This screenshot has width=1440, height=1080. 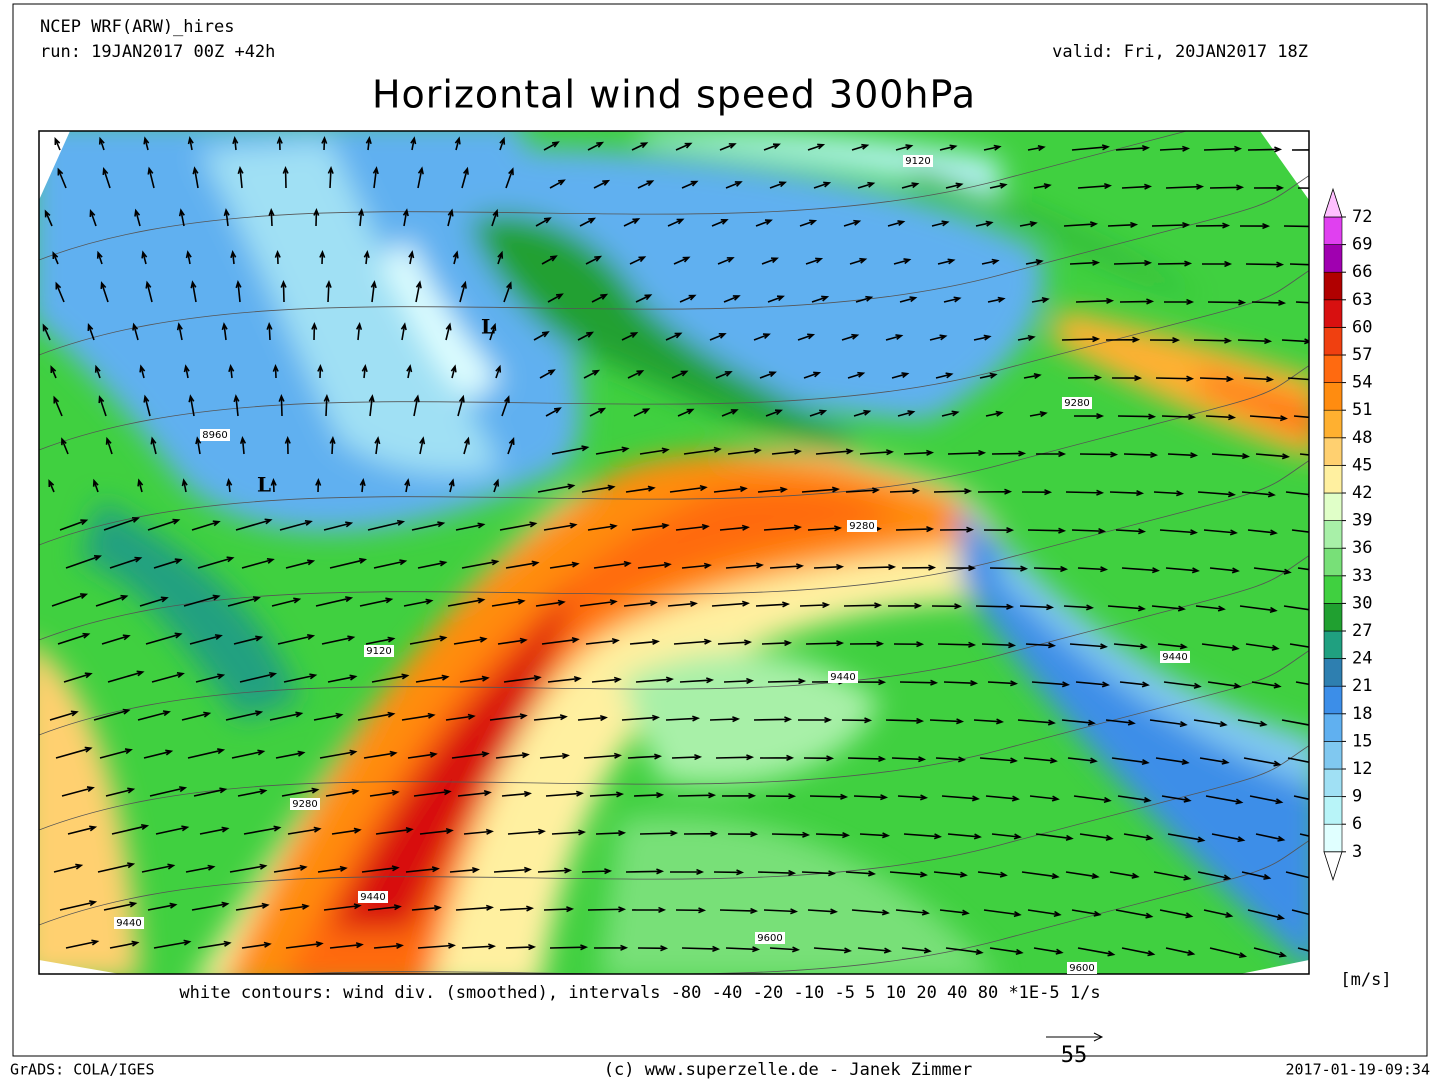 I want to click on colorbar-label: 42, so click(x=1362, y=493).